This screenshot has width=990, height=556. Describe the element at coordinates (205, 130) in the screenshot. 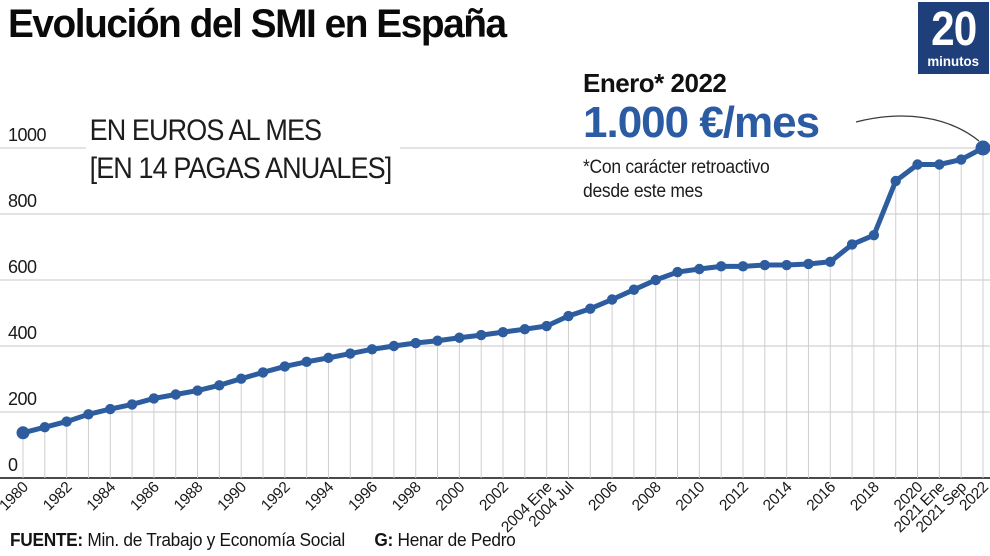

I see `y-axis-unit-line1: EN EUROS AL MES` at that location.